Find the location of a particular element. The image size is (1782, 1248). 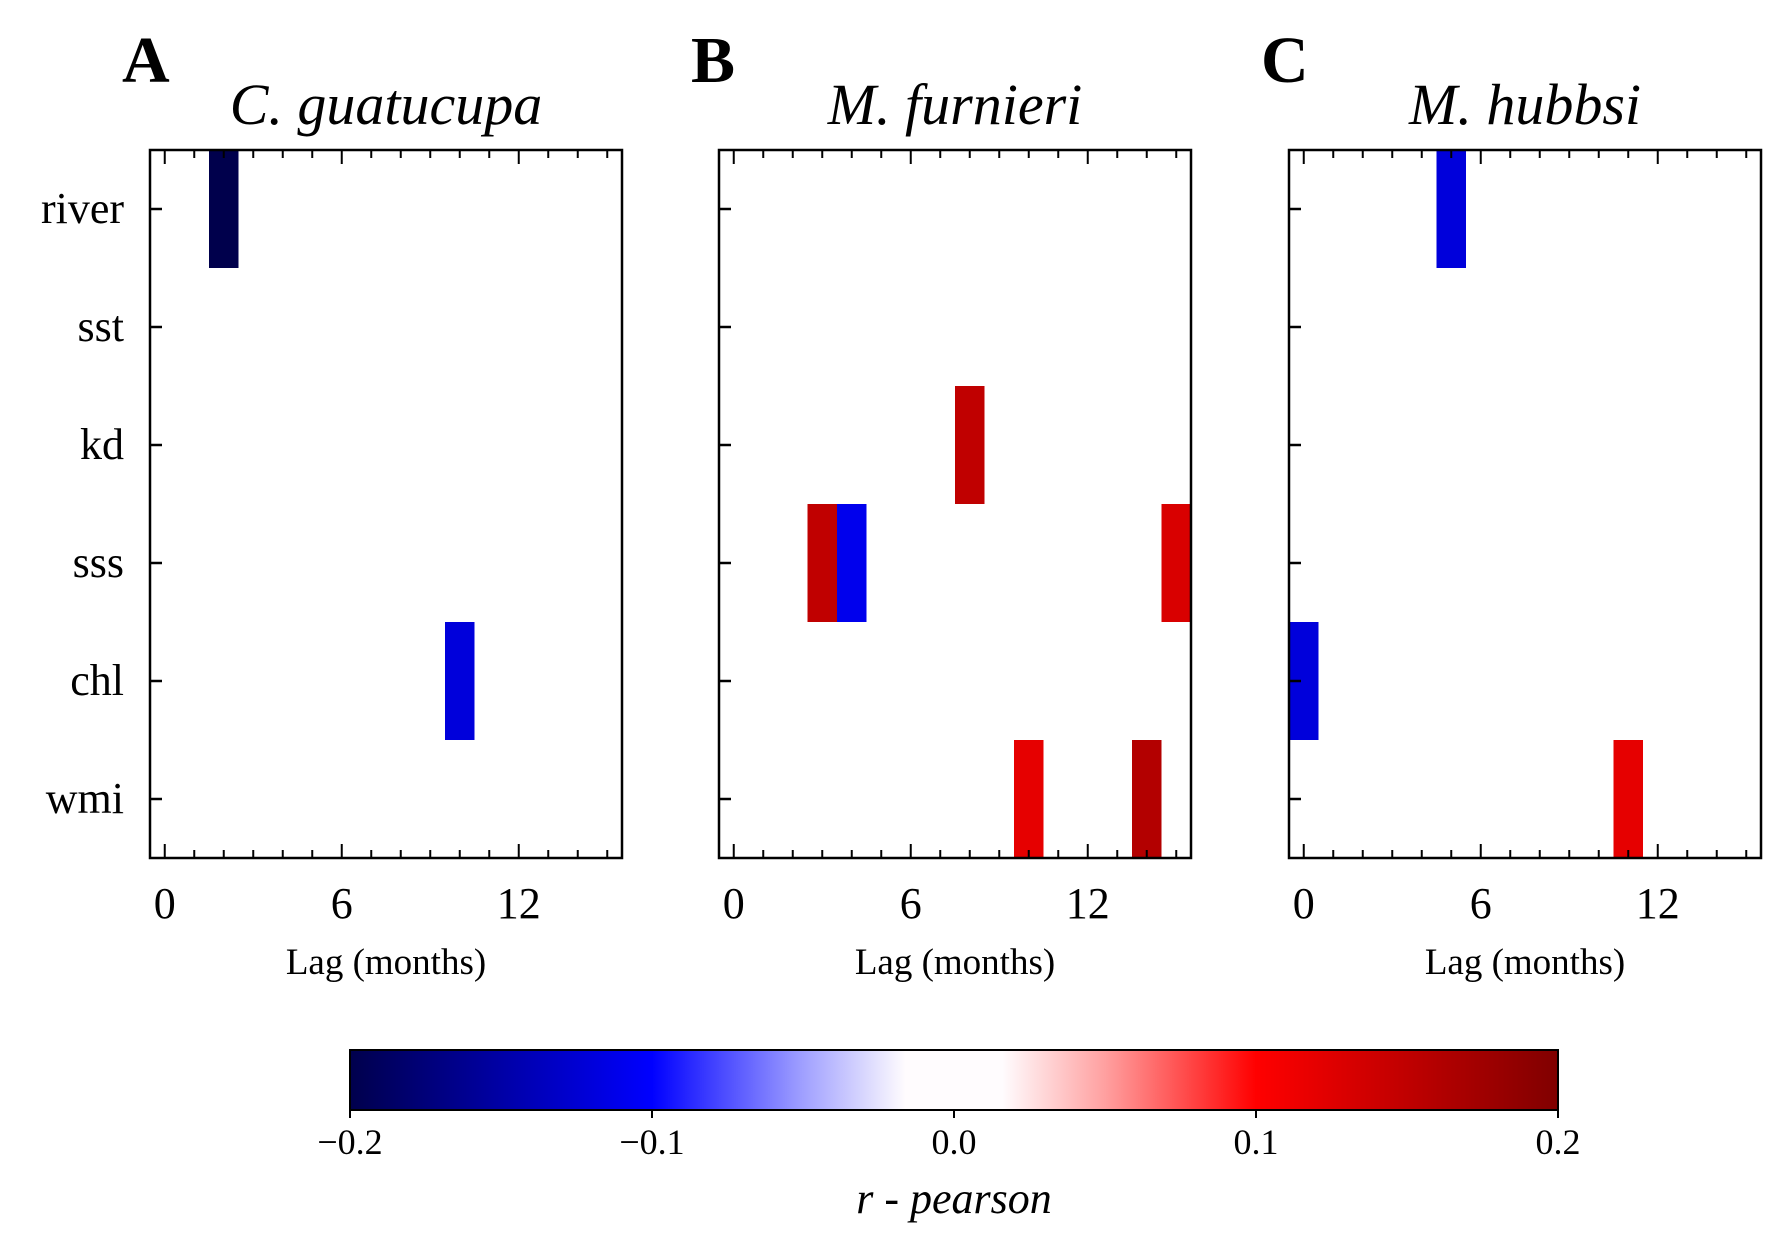

y-tick-label: kd is located at coordinates (102, 444).